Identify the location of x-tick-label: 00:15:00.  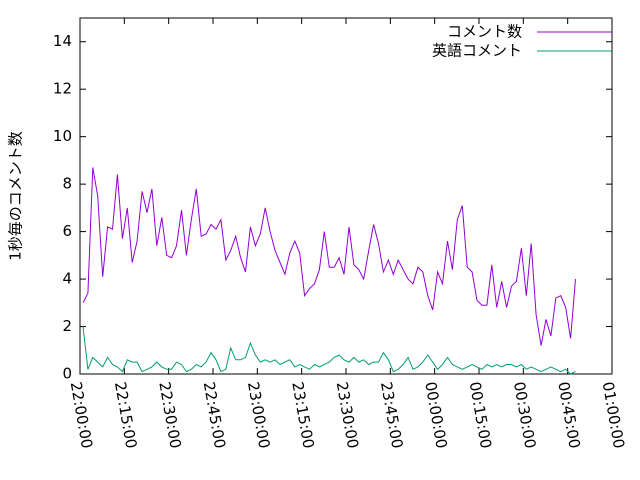
(480, 414).